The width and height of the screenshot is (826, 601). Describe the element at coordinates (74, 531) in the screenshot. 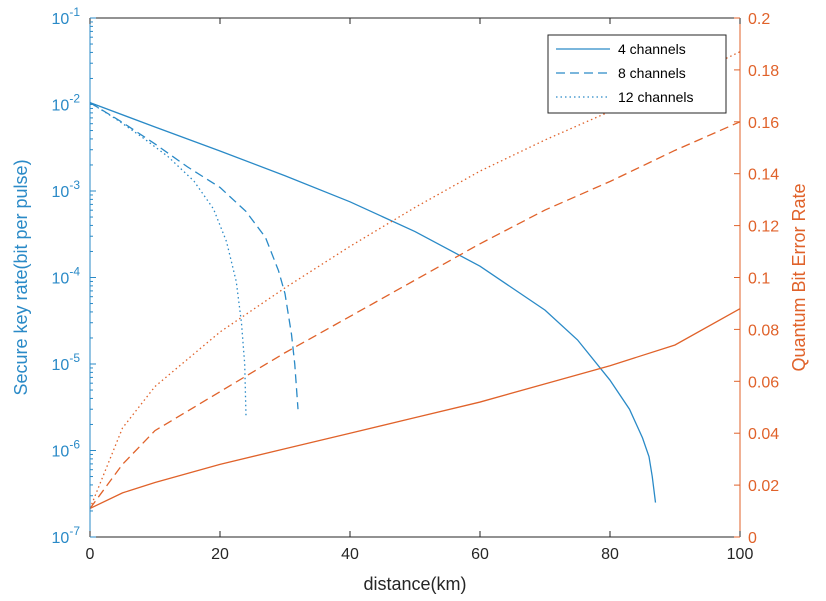

I see `left-tick-exponent: -7` at that location.